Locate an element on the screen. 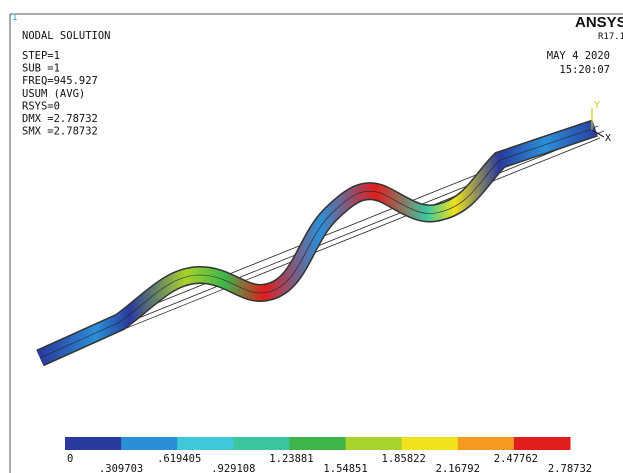  legend-label: 2.16792 is located at coordinates (458, 468).